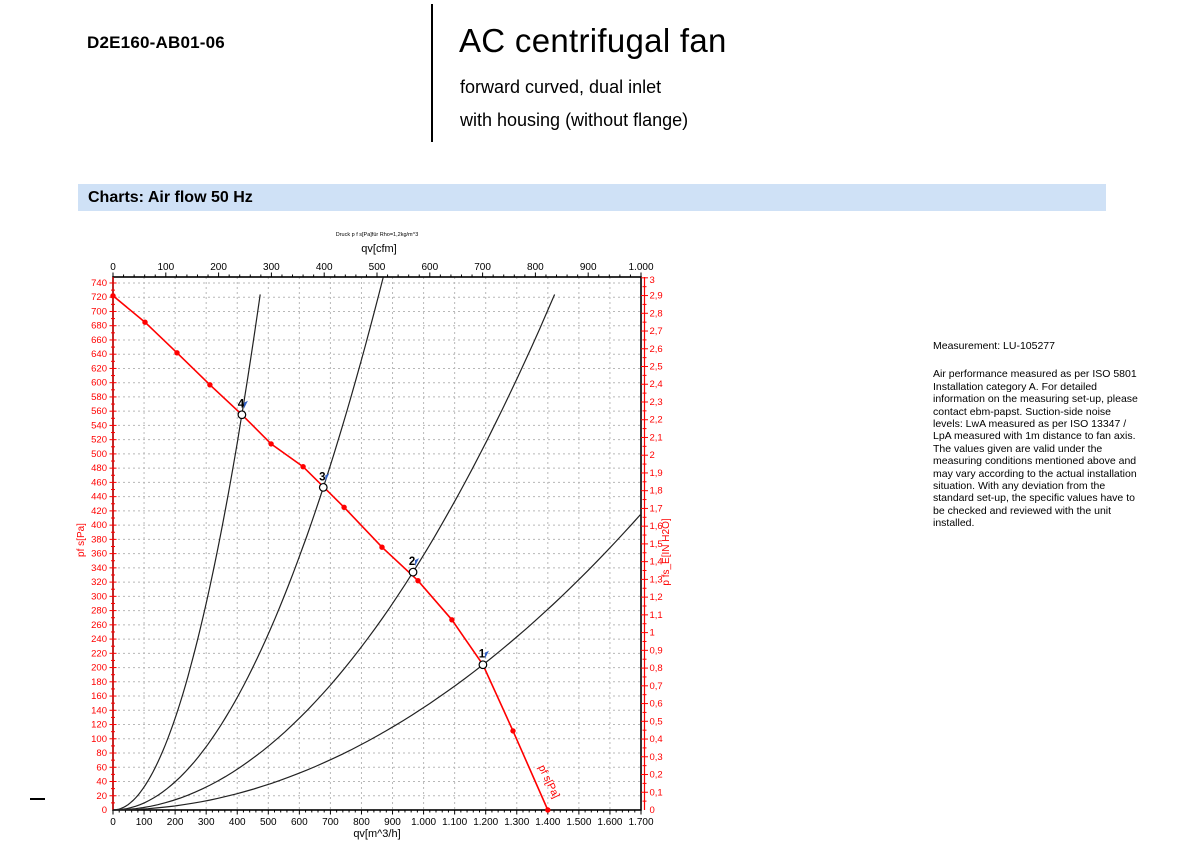  Describe the element at coordinates (574, 120) in the screenshot. I see `page-subtitle-line2: with housing (without flange)` at that location.